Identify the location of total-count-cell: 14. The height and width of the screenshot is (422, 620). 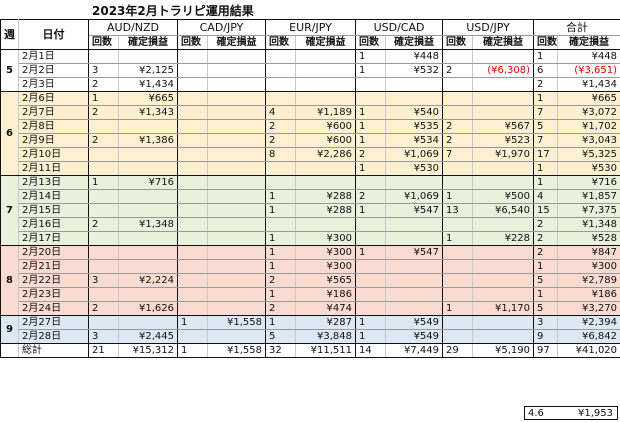
(370, 350).